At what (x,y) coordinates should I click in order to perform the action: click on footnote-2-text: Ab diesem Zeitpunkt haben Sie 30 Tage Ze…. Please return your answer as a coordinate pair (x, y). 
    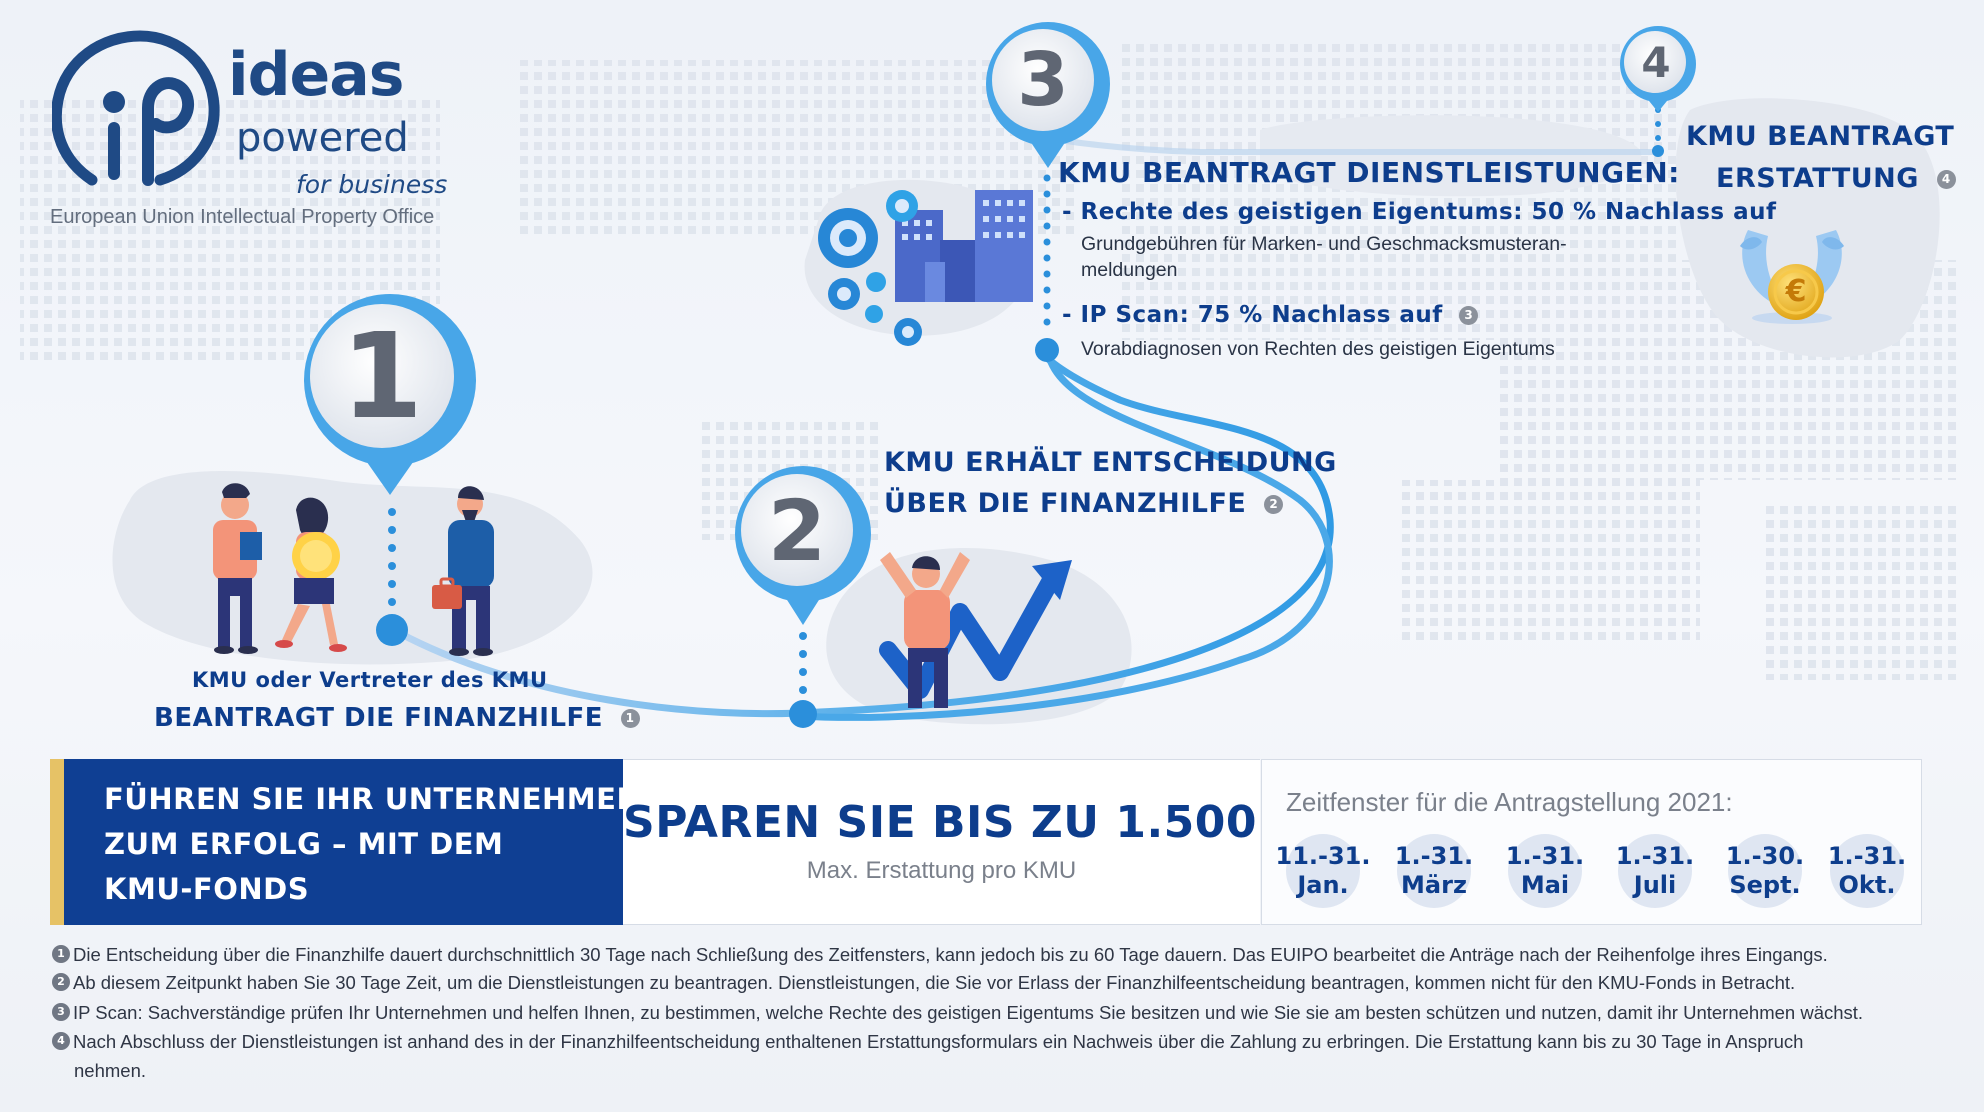
    Looking at the image, I should click on (934, 982).